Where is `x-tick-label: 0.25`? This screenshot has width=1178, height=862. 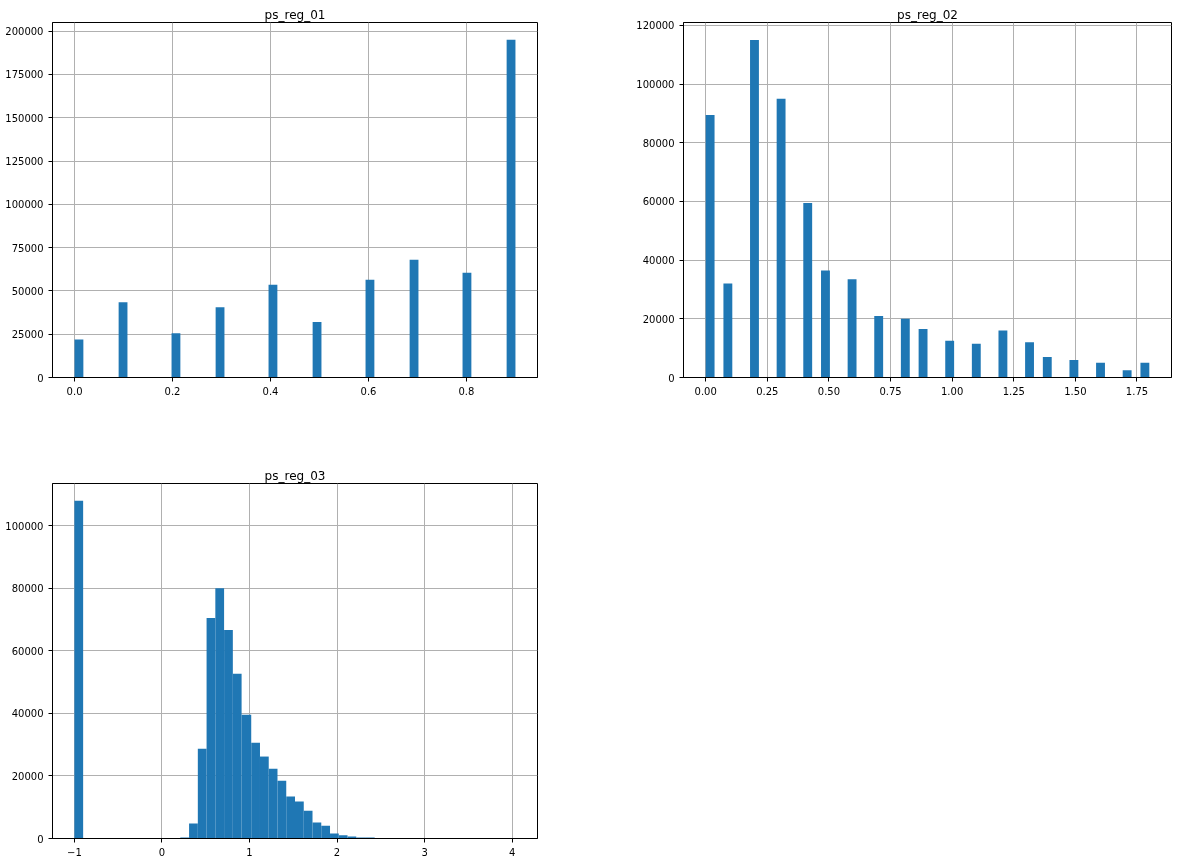 x-tick-label: 0.25 is located at coordinates (767, 391).